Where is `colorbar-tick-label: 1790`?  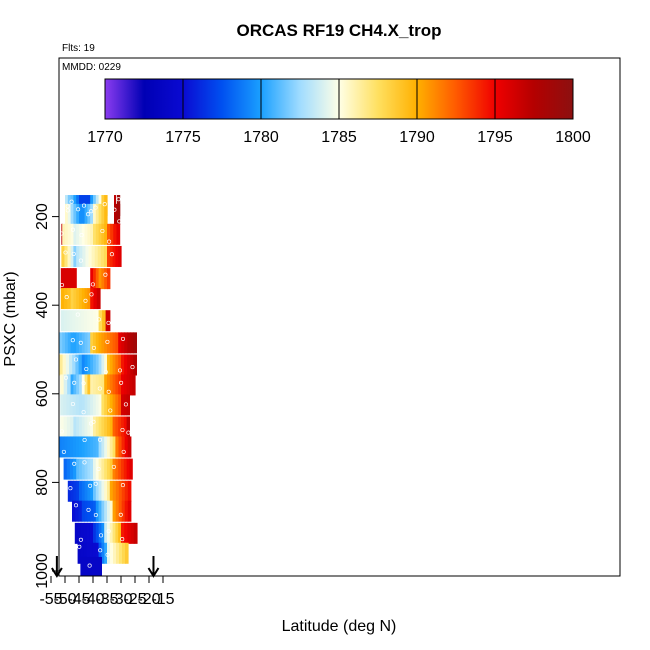 colorbar-tick-label: 1790 is located at coordinates (417, 137).